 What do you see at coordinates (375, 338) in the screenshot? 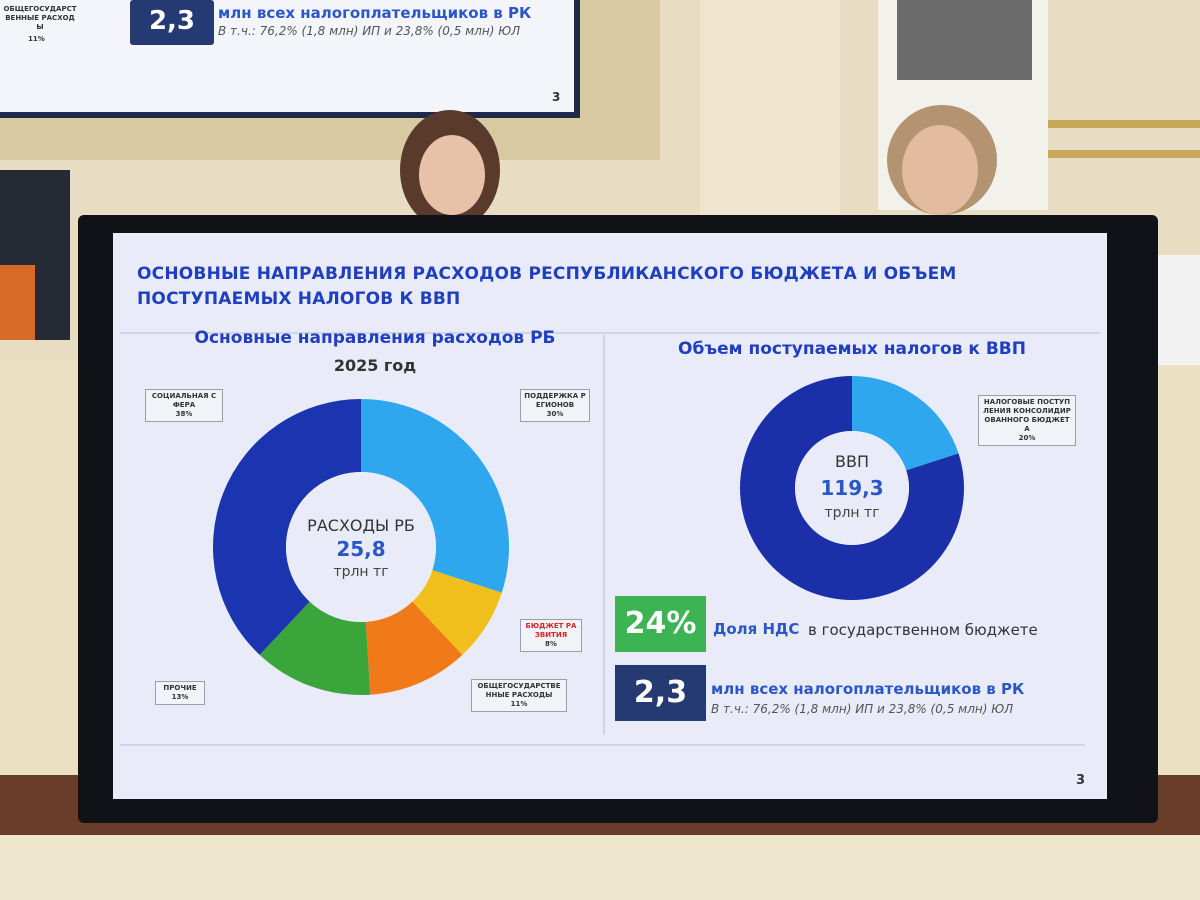
I see `chart-title: Основные направления расходов РБ` at bounding box center [375, 338].